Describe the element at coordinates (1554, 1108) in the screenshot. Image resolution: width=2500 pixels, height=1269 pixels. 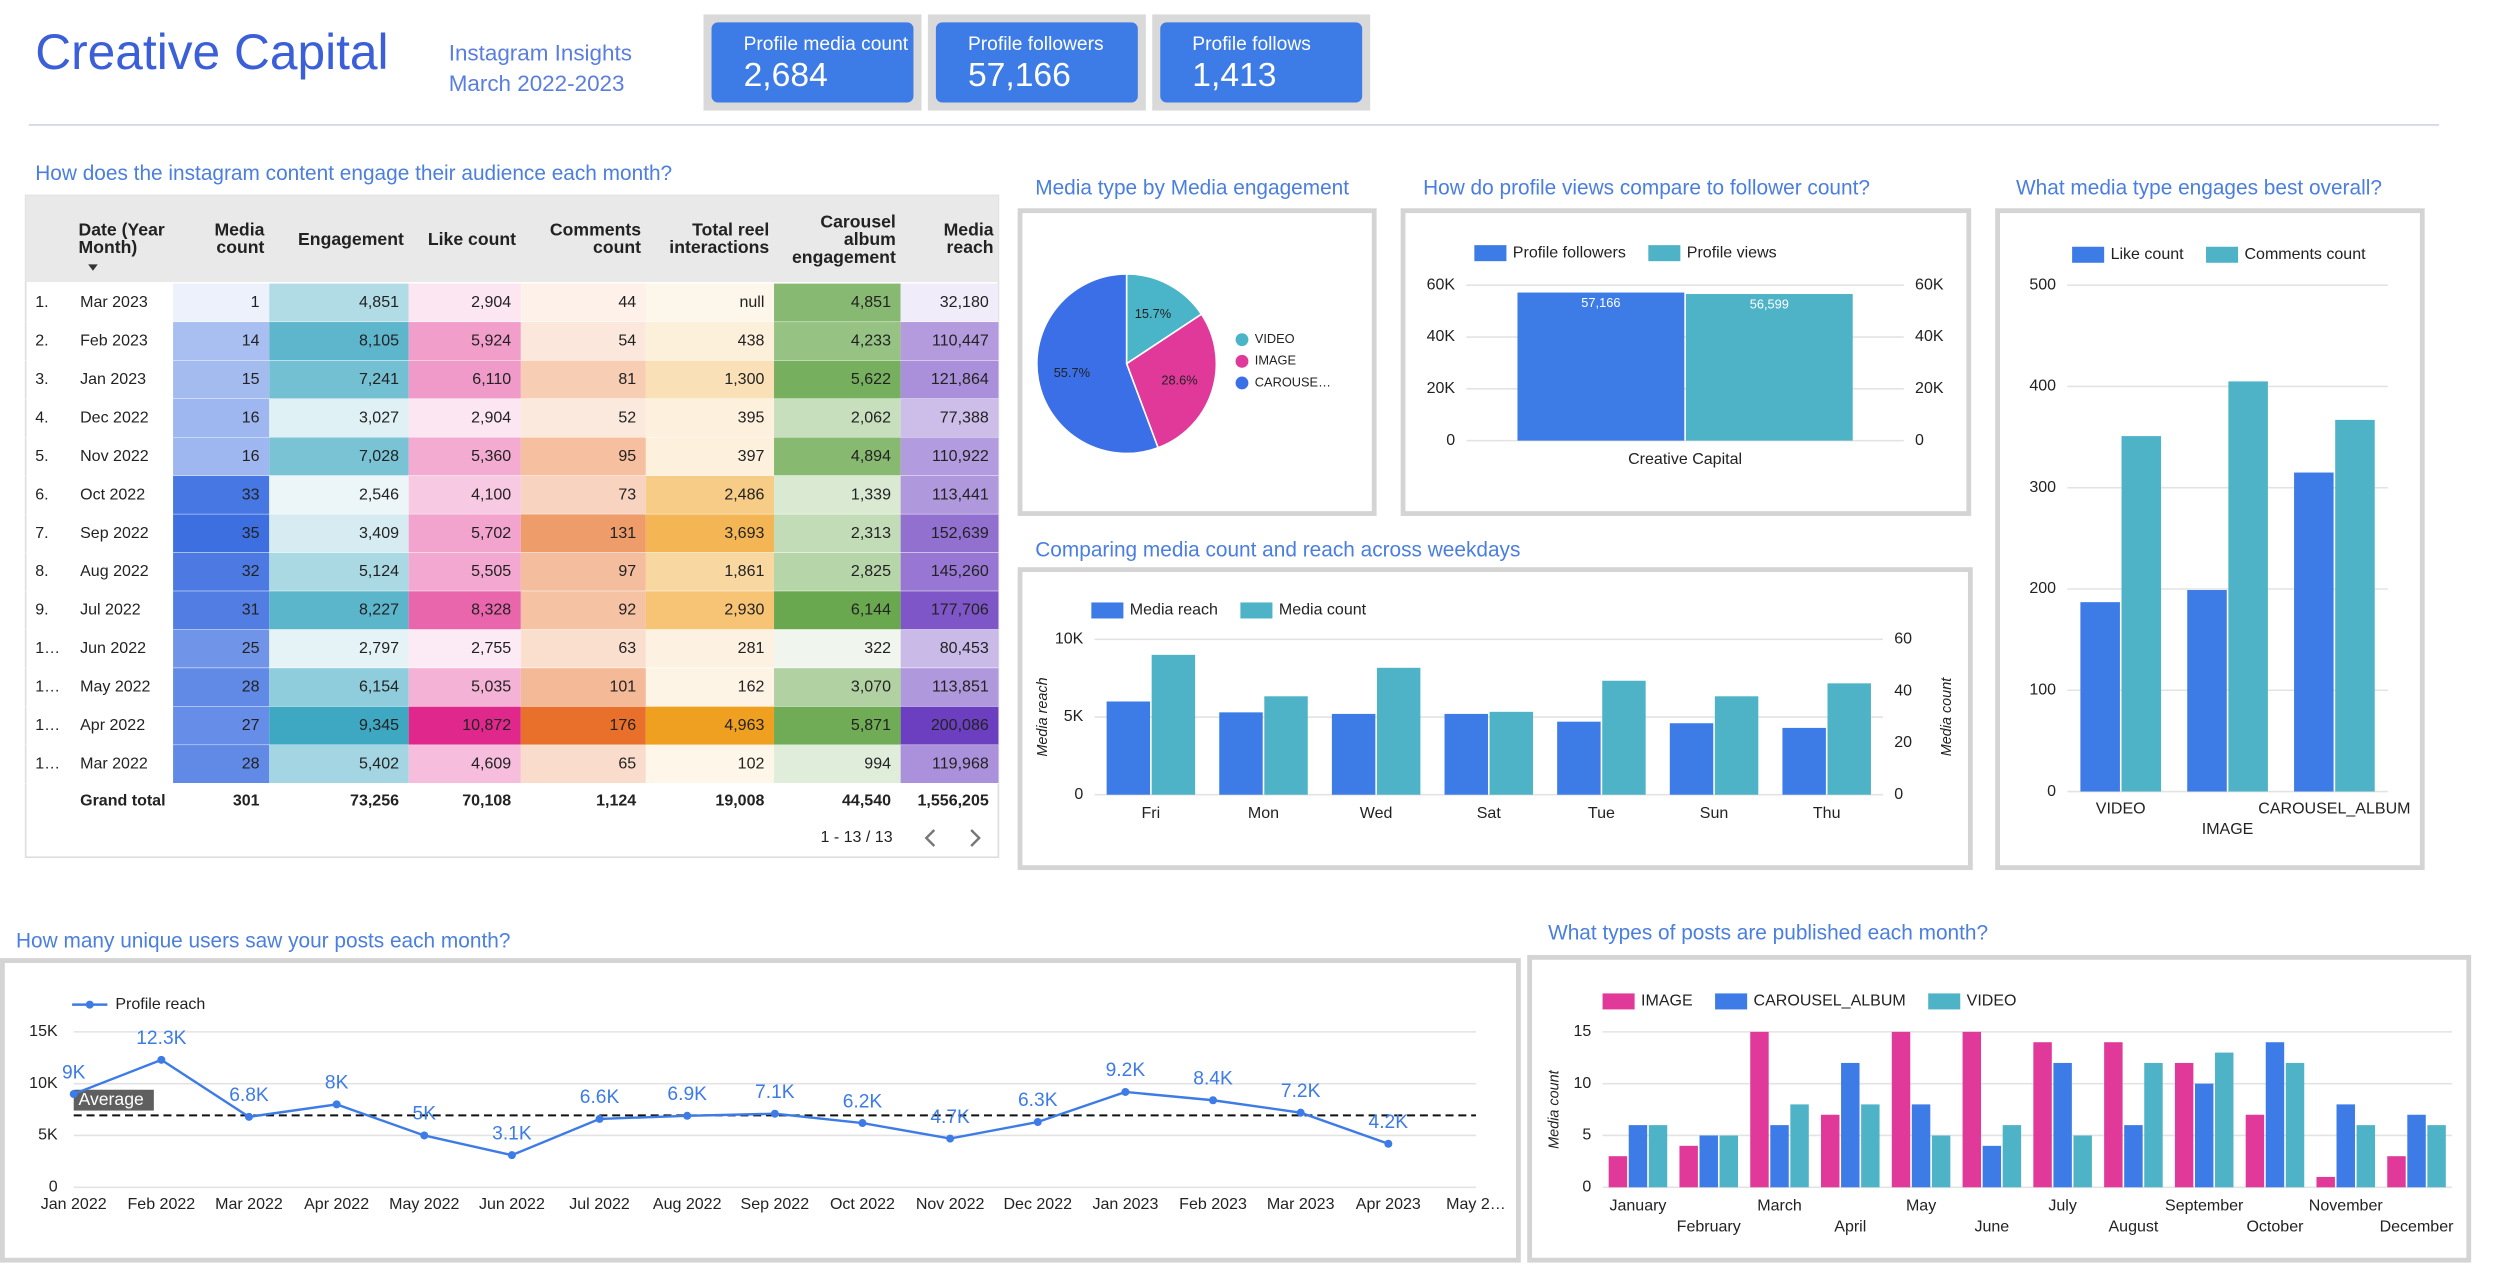
I see `y-axis-title: Media count` at that location.